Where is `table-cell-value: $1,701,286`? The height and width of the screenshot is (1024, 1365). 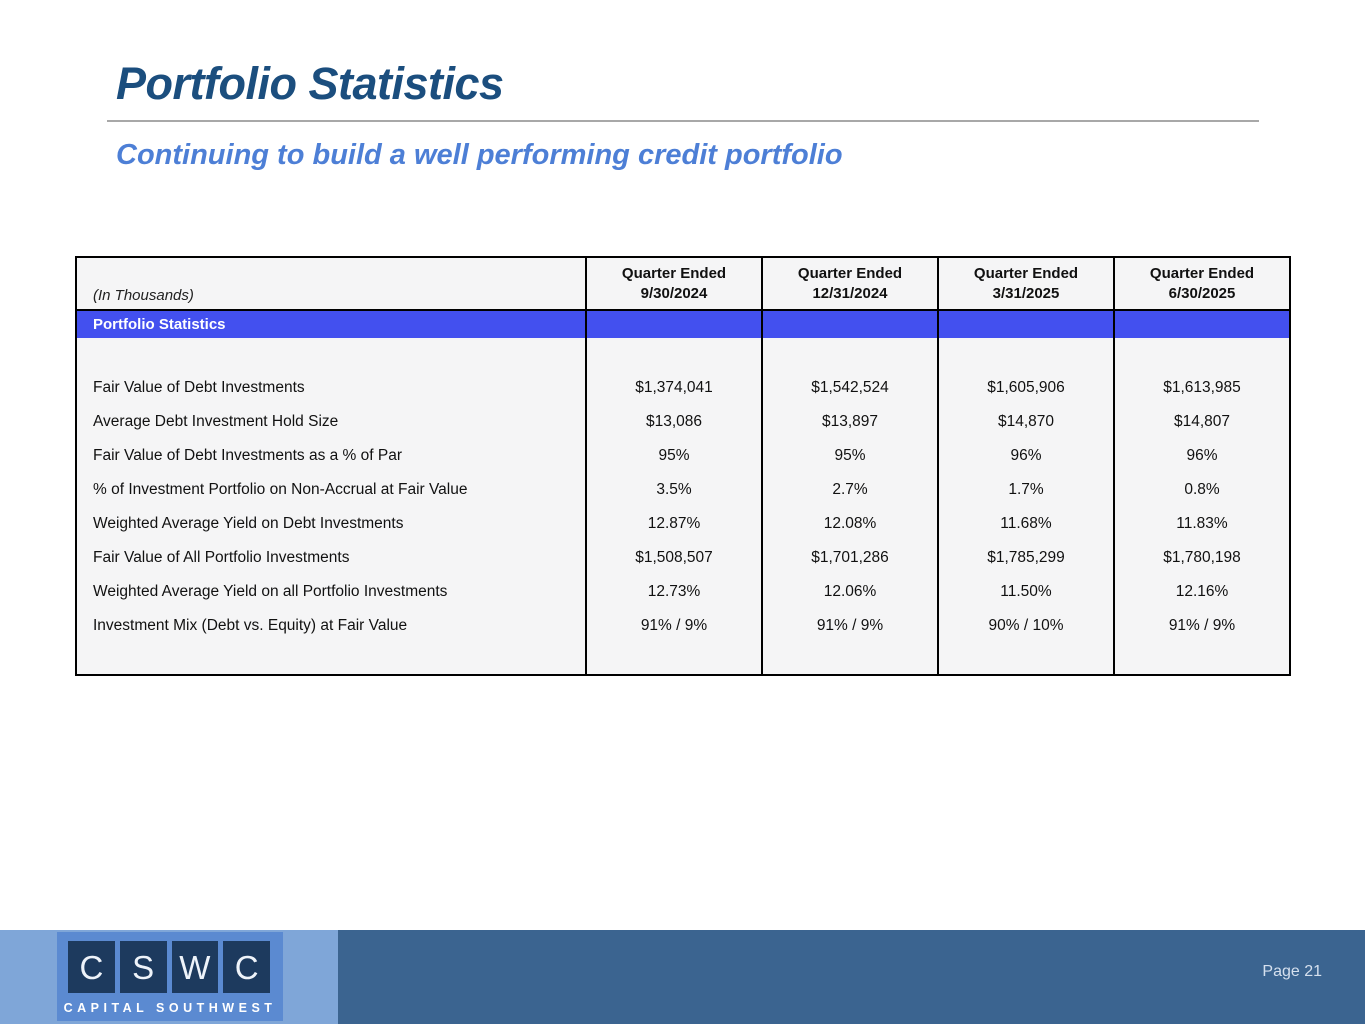
table-cell-value: $1,701,286 is located at coordinates (850, 557).